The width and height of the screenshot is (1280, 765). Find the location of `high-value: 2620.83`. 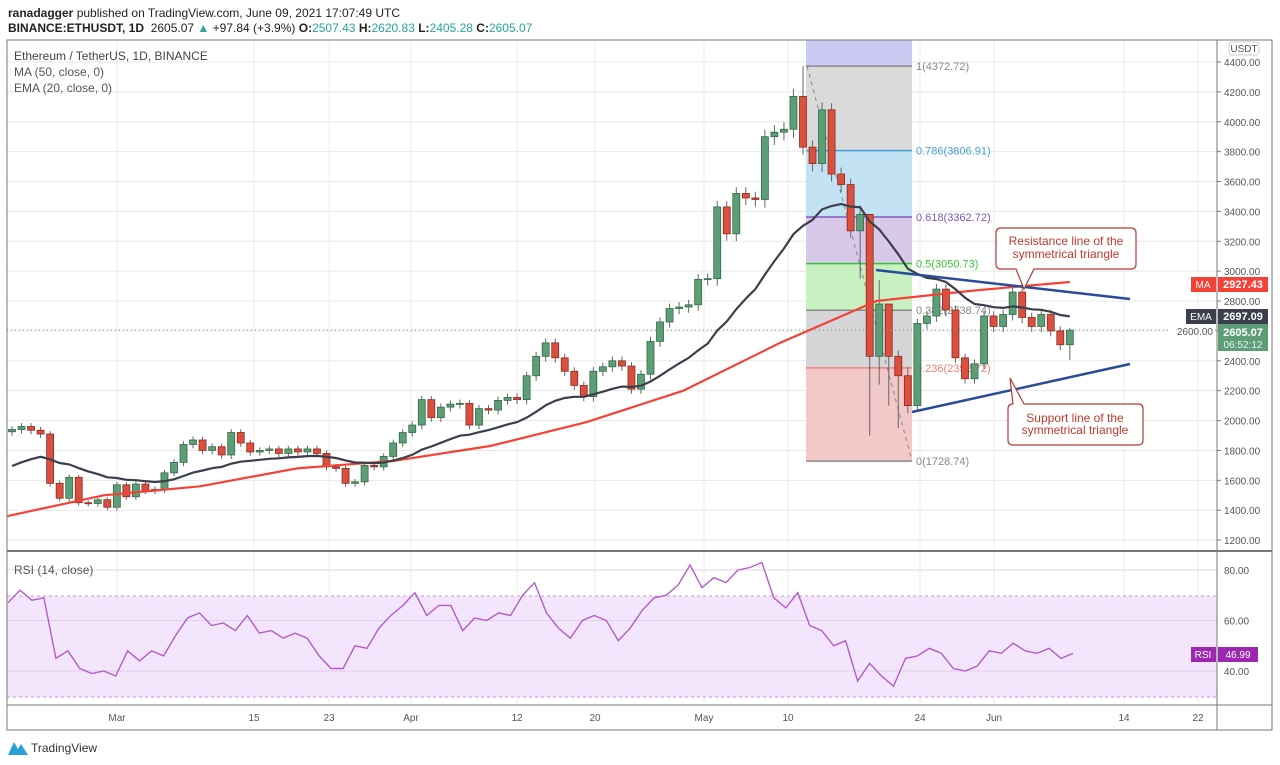

high-value: 2620.83 is located at coordinates (393, 28).